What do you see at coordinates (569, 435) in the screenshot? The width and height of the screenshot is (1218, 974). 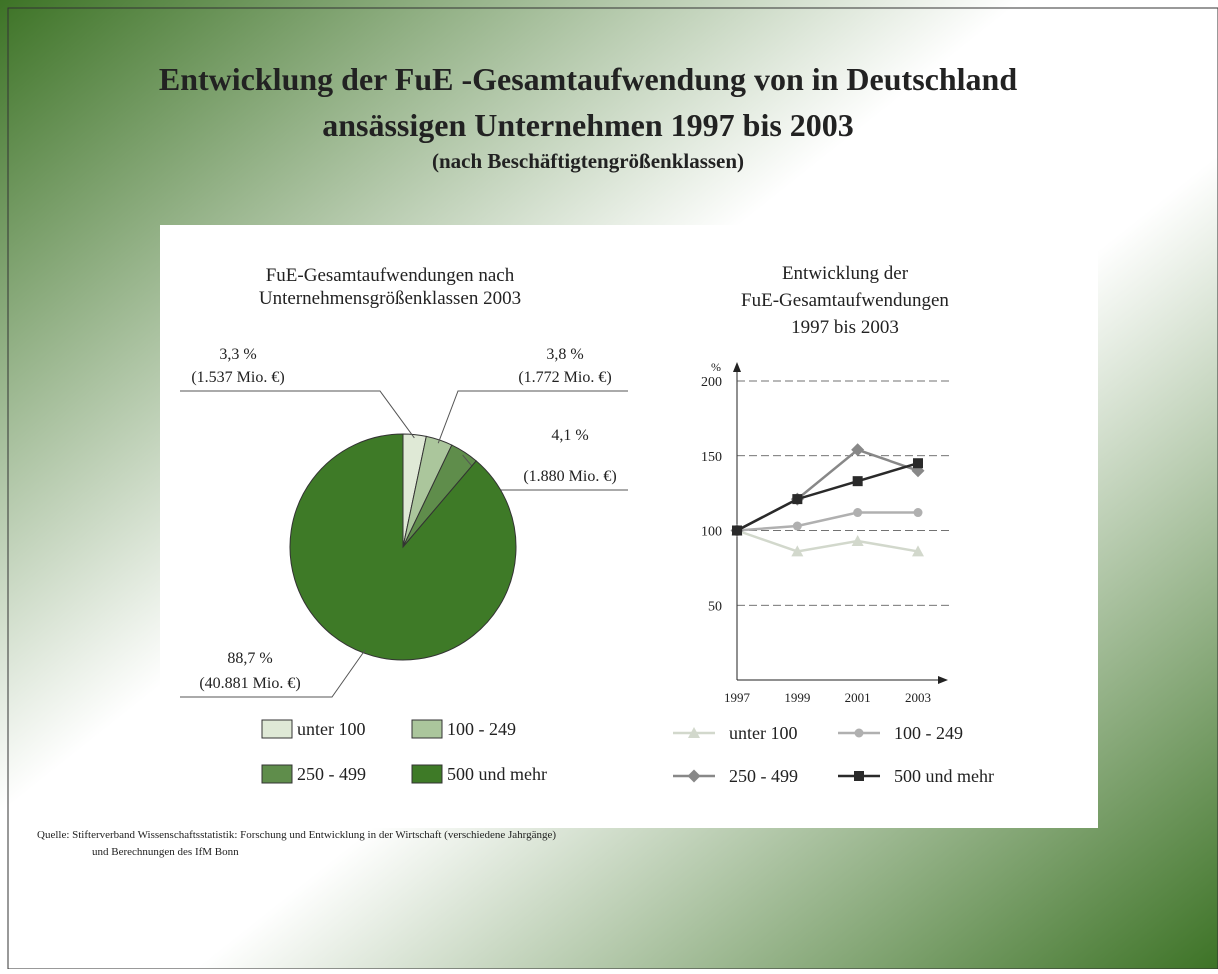 I see `value-label: 4,1 %` at bounding box center [569, 435].